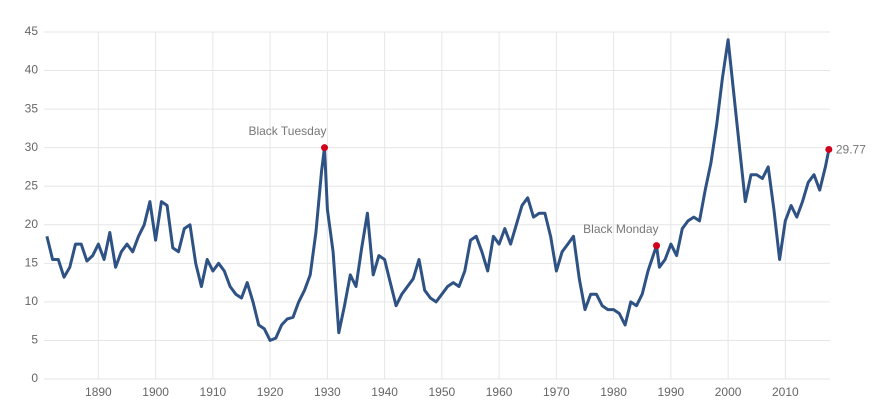  What do you see at coordinates (34, 340) in the screenshot?
I see `y-tick-label: 5` at bounding box center [34, 340].